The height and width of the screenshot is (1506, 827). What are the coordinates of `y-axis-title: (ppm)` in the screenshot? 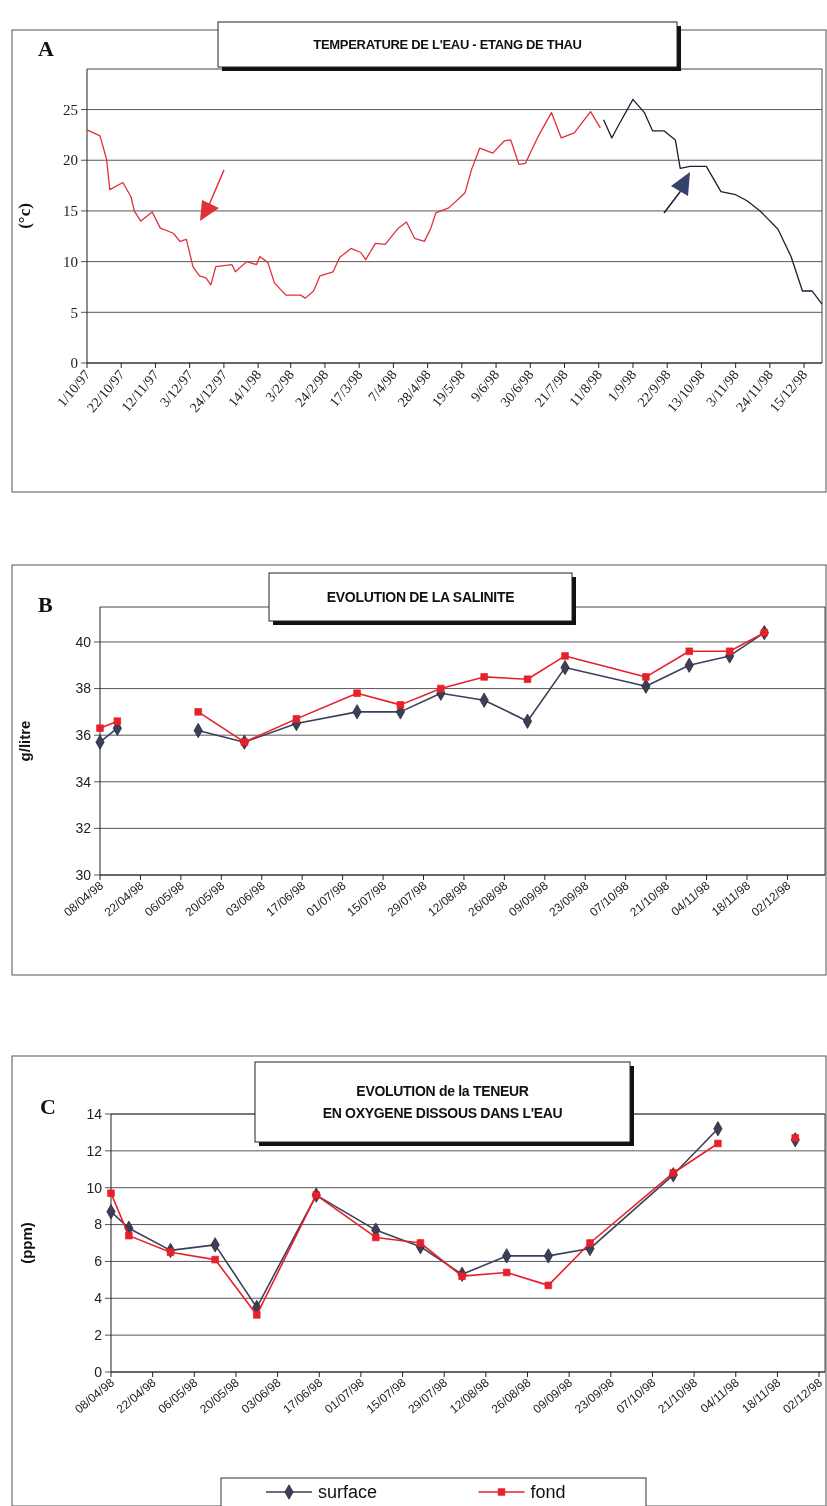 It's located at (26, 1243).